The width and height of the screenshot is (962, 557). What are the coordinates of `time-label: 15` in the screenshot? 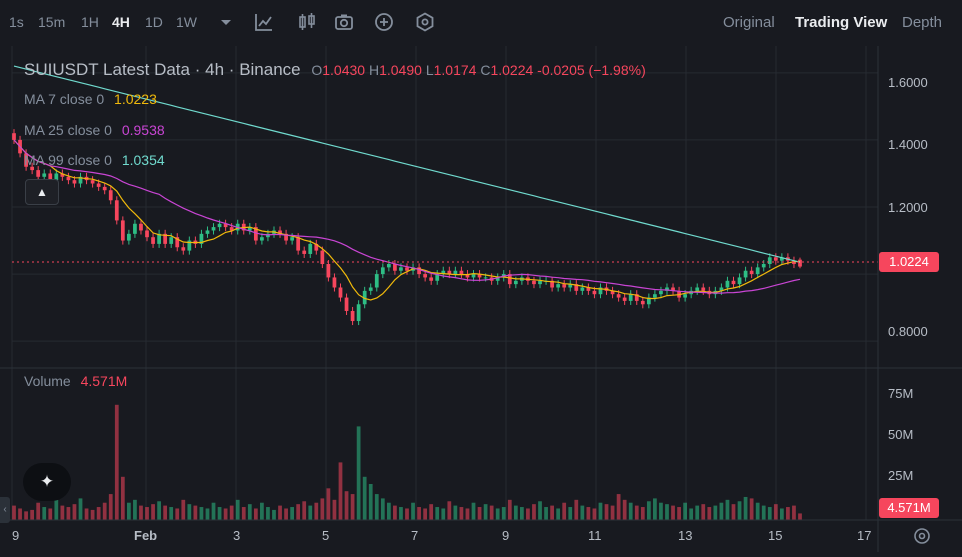 It's located at (775, 535).